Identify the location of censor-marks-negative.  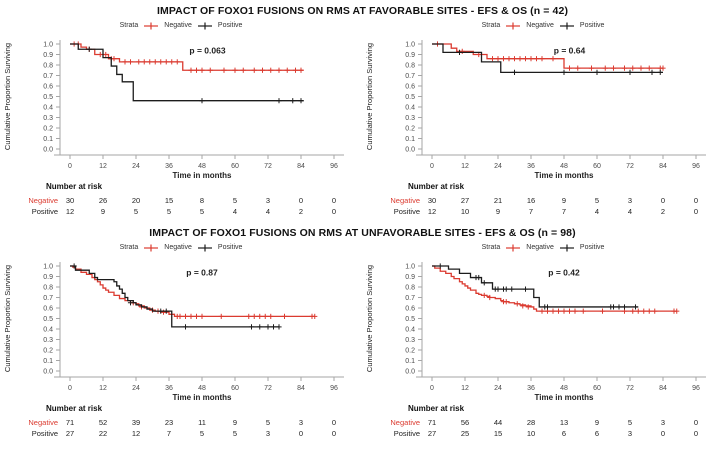
(550, 56).